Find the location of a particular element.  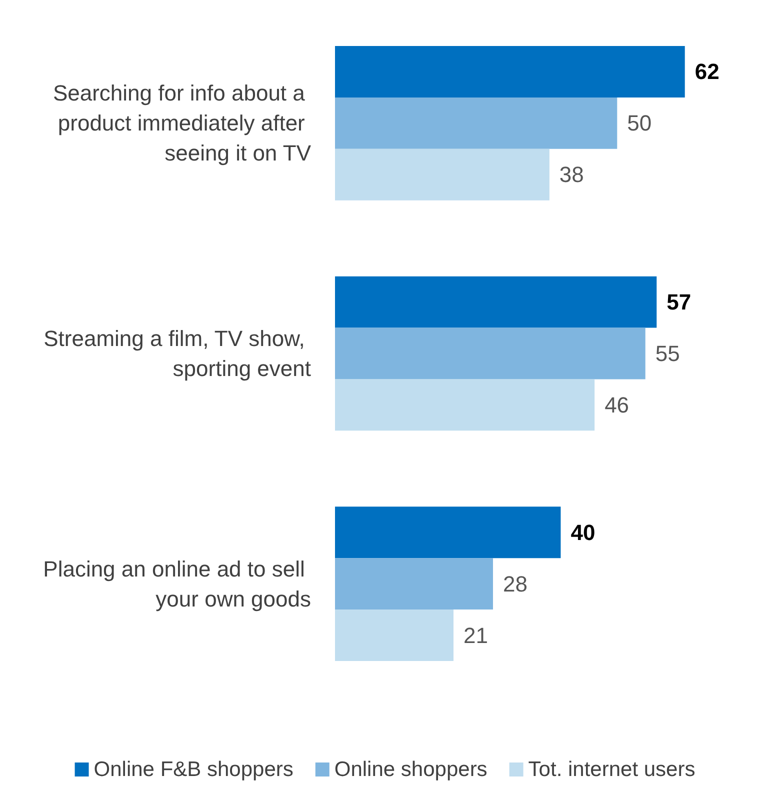

data-label: 50 is located at coordinates (639, 123).